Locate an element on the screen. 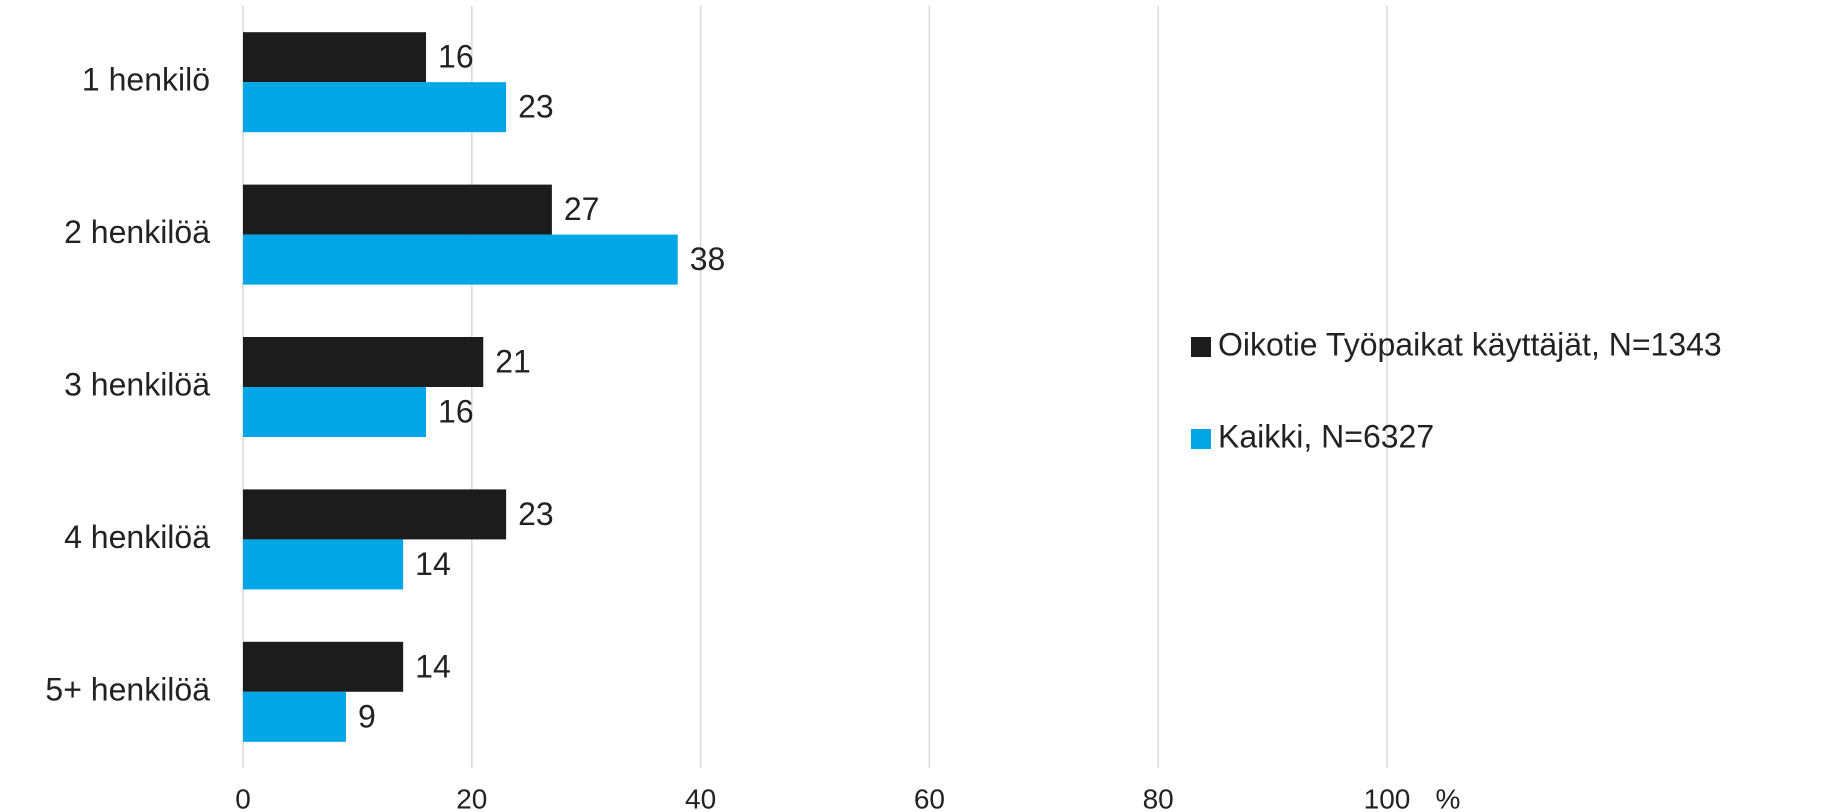 The height and width of the screenshot is (812, 1830). x-tick-label: 80 is located at coordinates (1158, 797).